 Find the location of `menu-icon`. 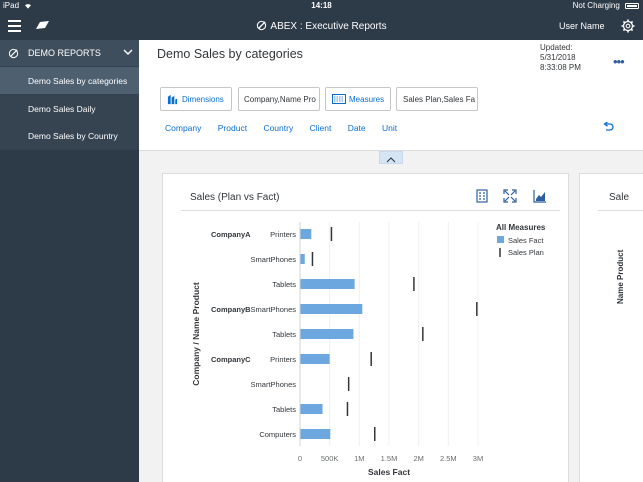

menu-icon is located at coordinates (14, 26).